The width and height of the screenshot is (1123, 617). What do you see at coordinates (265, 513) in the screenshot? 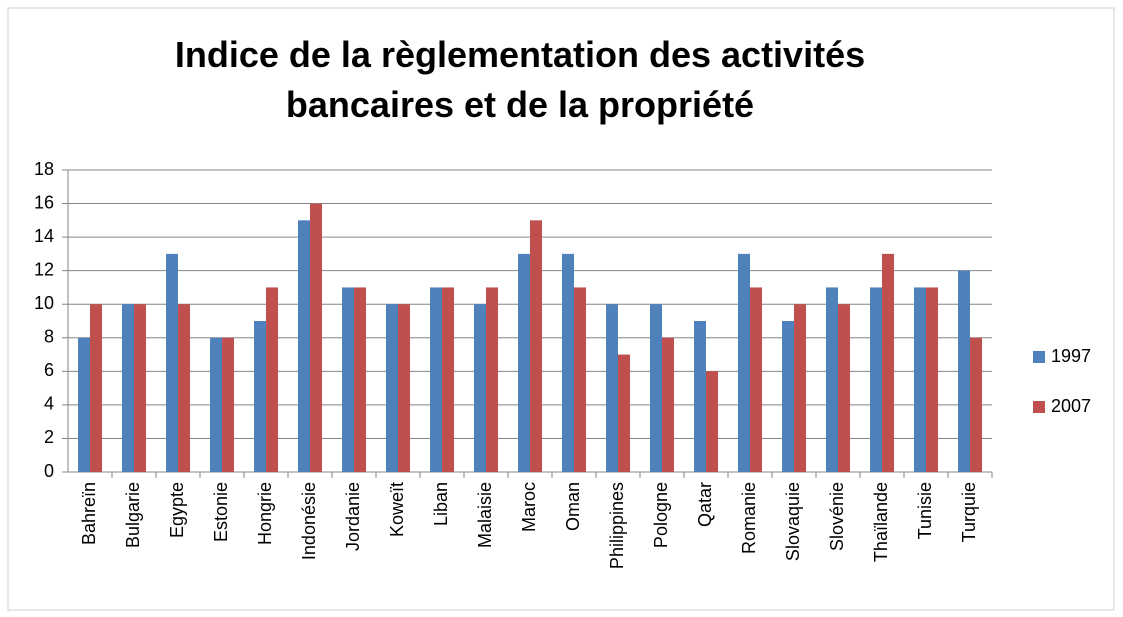
I see `x-tick-label: Hongrie` at bounding box center [265, 513].